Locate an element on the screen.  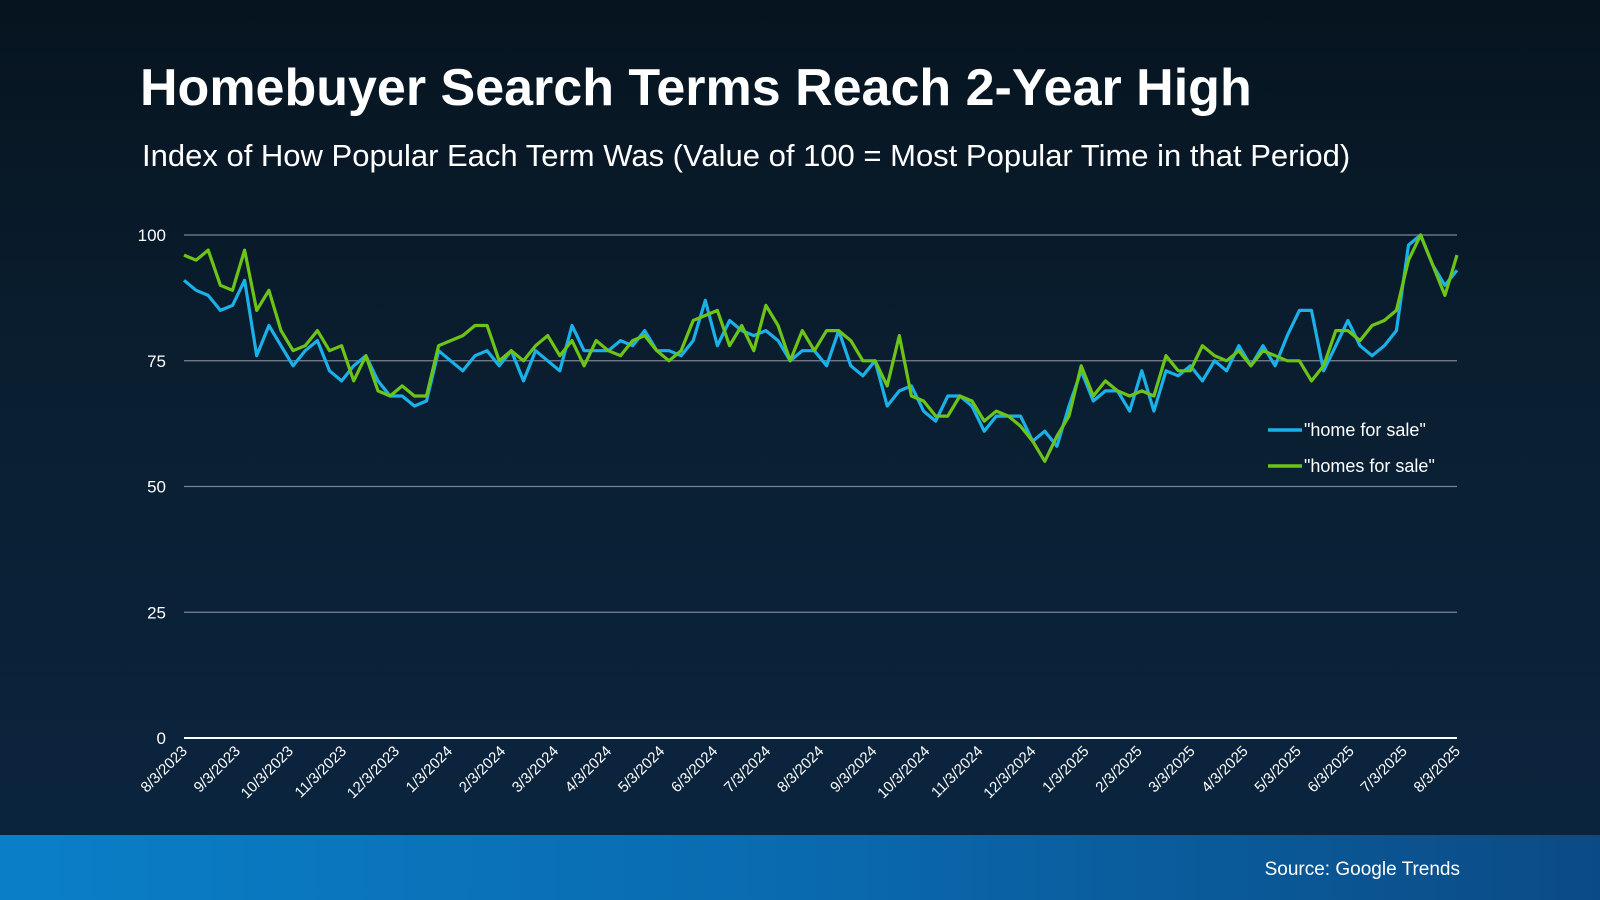
x-tick-label: 1/3/2025 is located at coordinates (1065, 769).